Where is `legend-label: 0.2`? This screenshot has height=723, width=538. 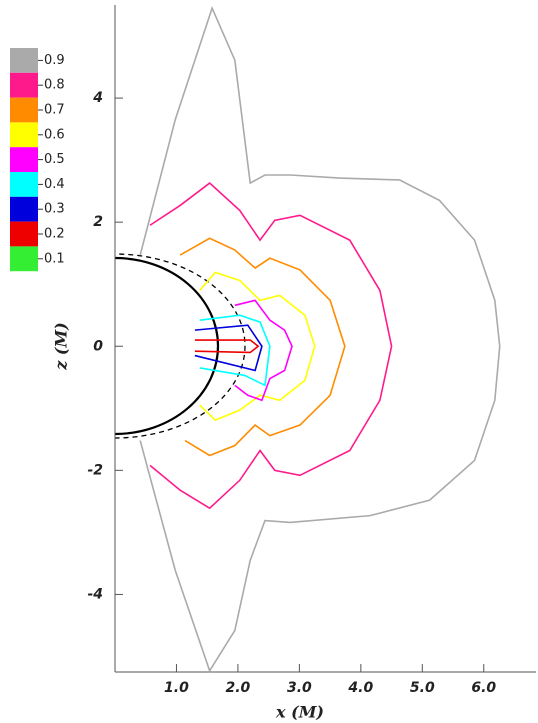 legend-label: 0.2 is located at coordinates (54, 234).